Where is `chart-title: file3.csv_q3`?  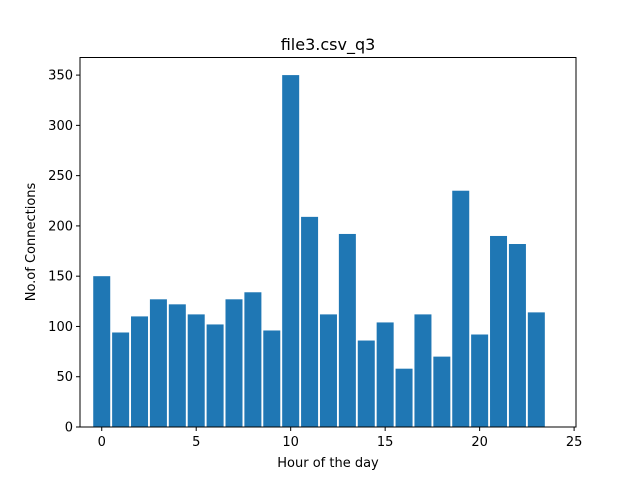
chart-title: file3.csv_q3 is located at coordinates (328, 45).